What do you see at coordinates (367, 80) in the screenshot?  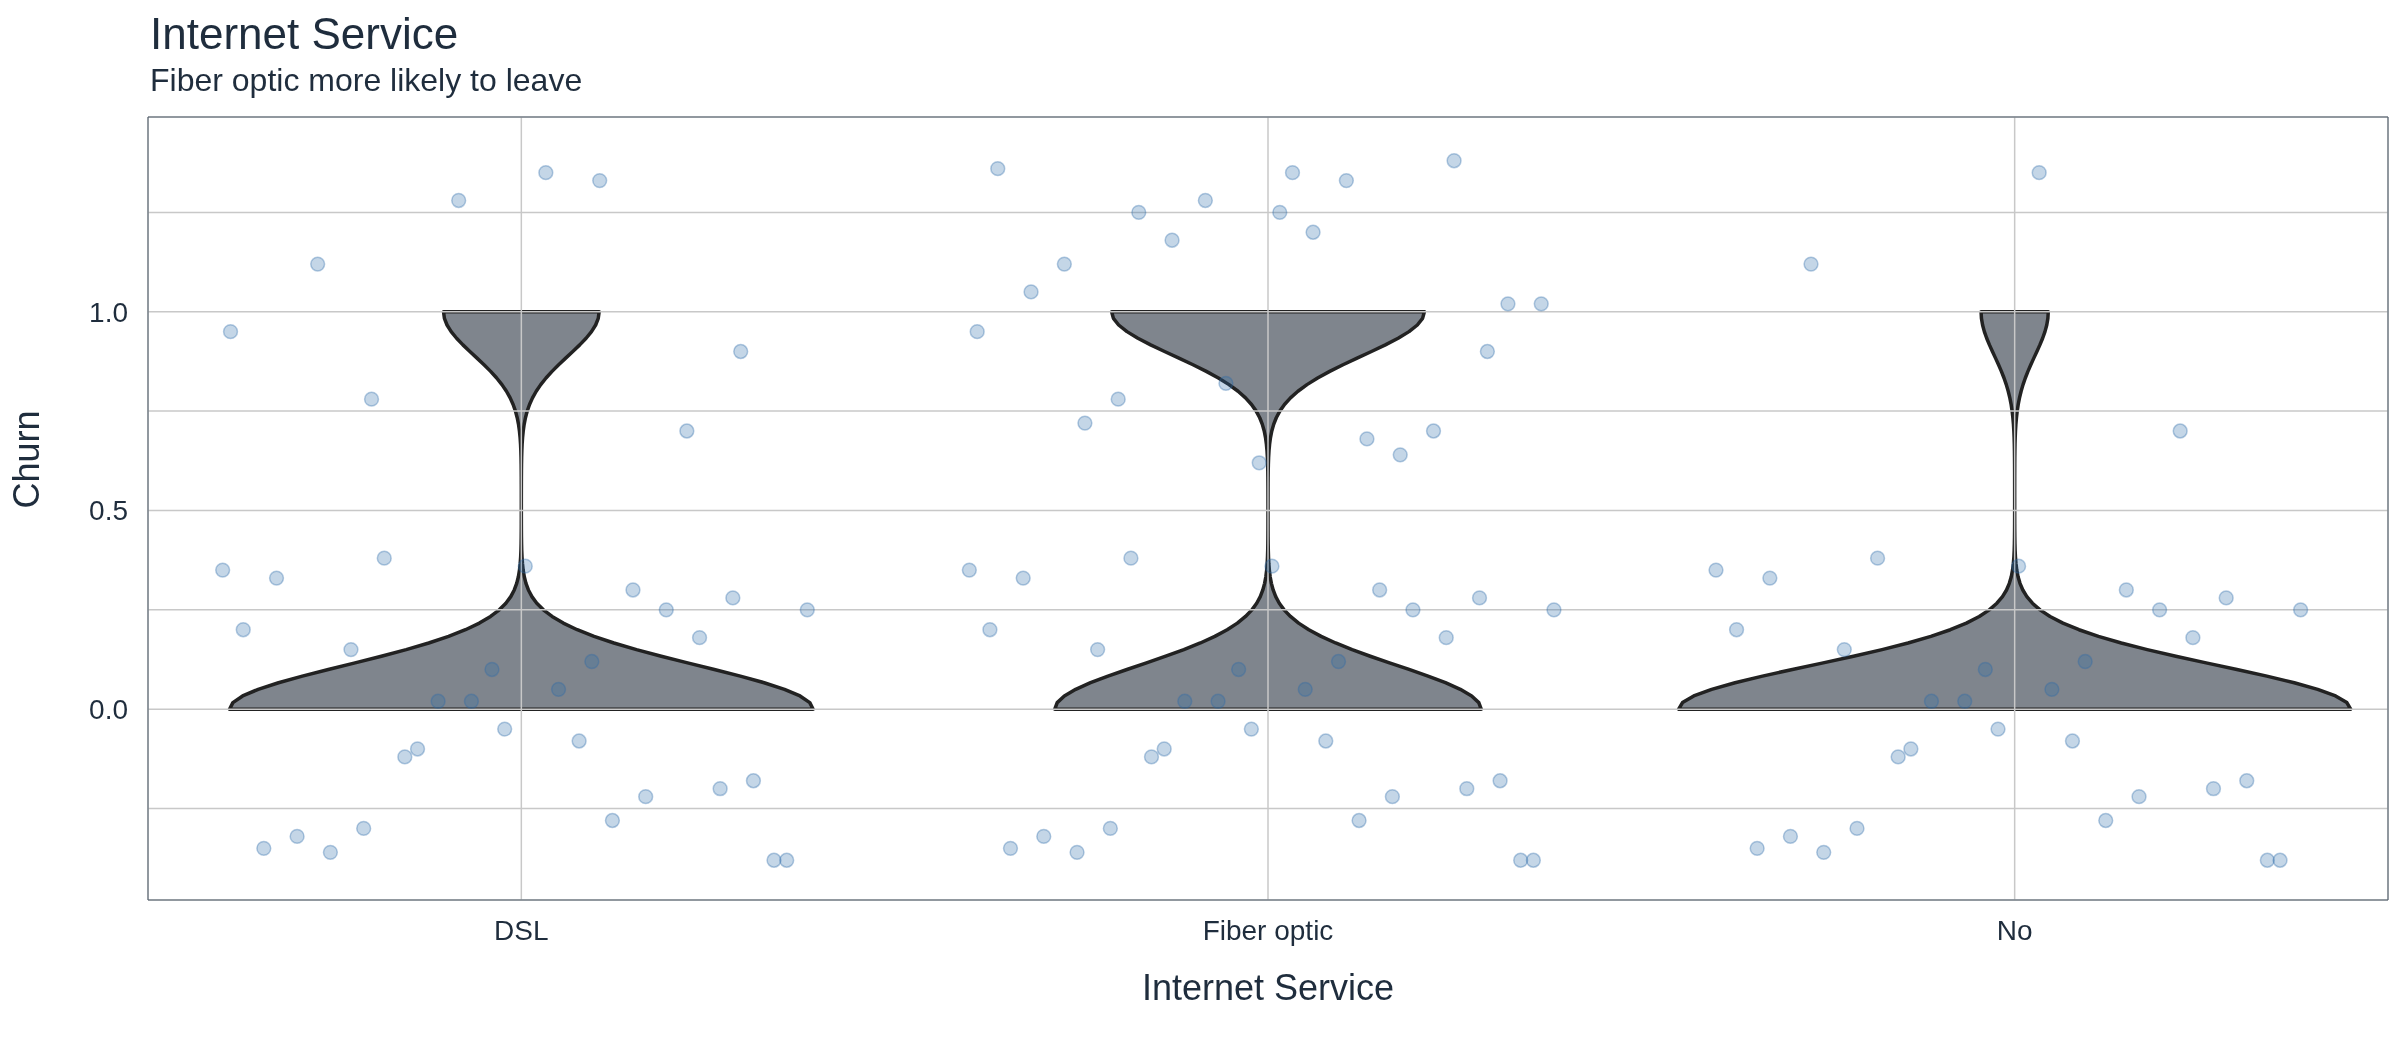 I see `chart-subtitle: Fiber optic more likely to leave` at bounding box center [367, 80].